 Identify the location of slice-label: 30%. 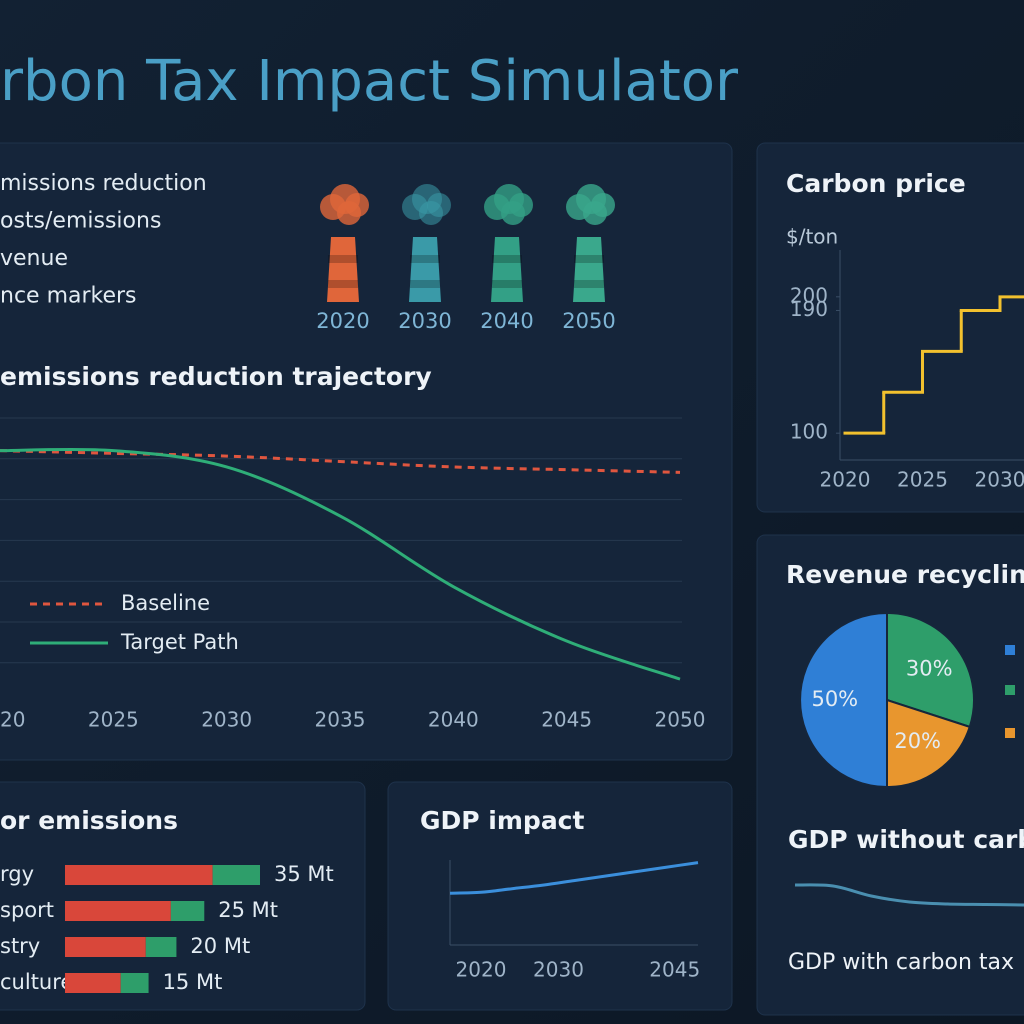
(929, 668).